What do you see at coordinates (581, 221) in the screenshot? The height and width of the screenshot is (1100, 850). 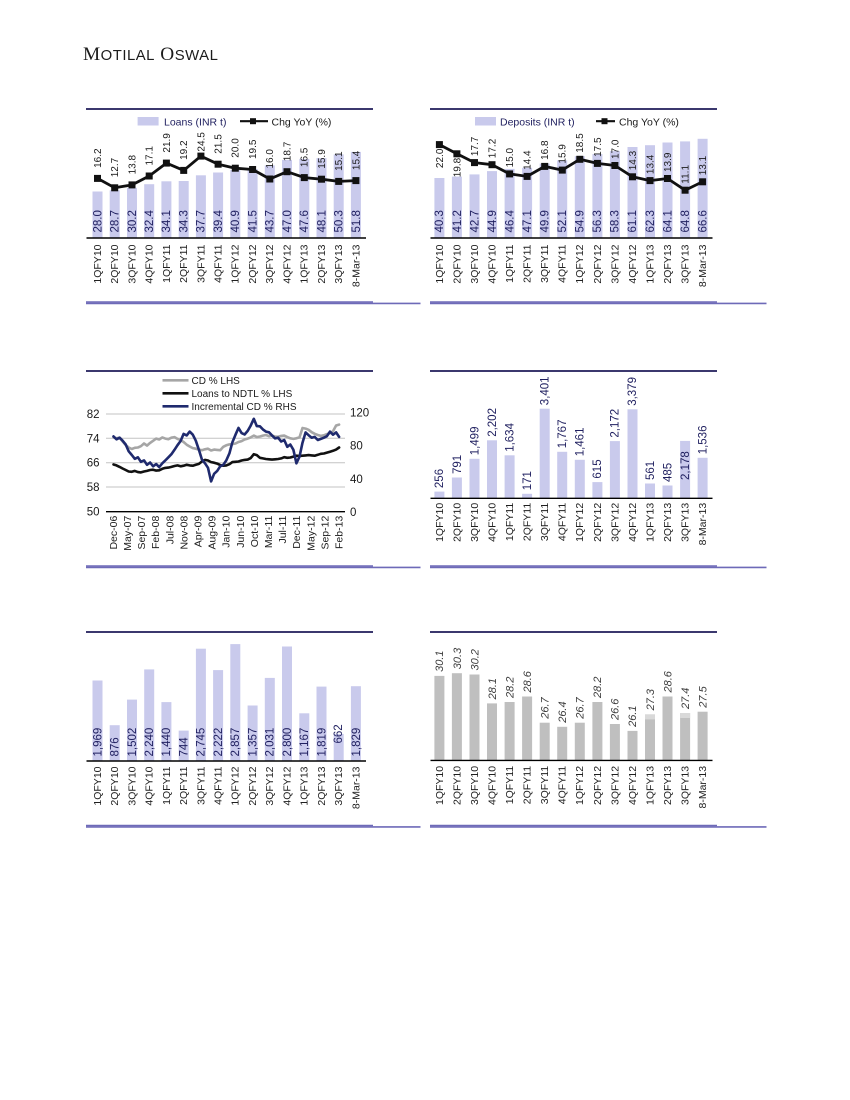 I see `svg-text: 54.9` at bounding box center [581, 221].